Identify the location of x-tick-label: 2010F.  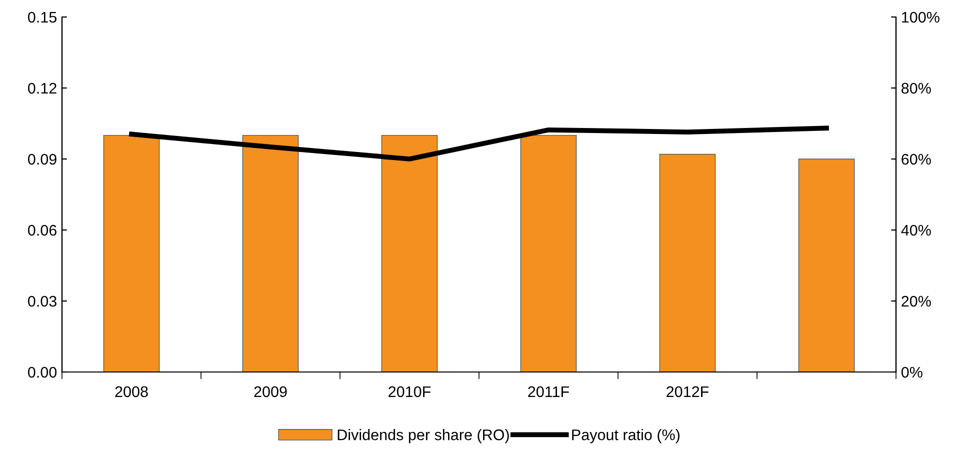
(409, 392).